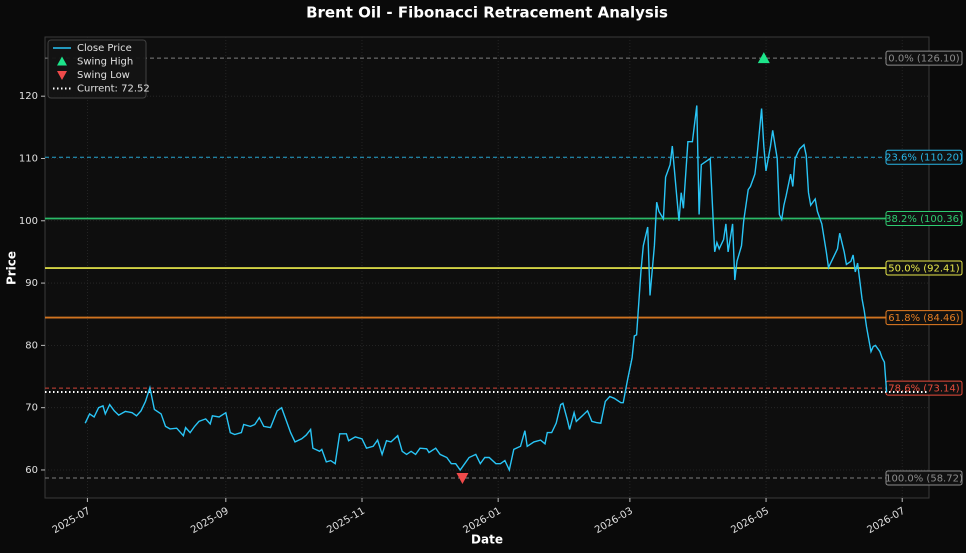 This screenshot has height=553, width=966. Describe the element at coordinates (28, 158) in the screenshot. I see `y-tick-label: 110` at that location.